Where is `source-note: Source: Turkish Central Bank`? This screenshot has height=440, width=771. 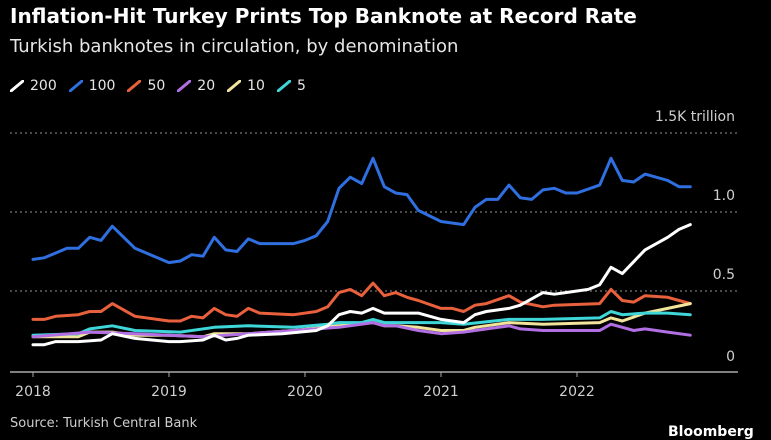
source-note: Source: Turkish Central Bank is located at coordinates (104, 423).